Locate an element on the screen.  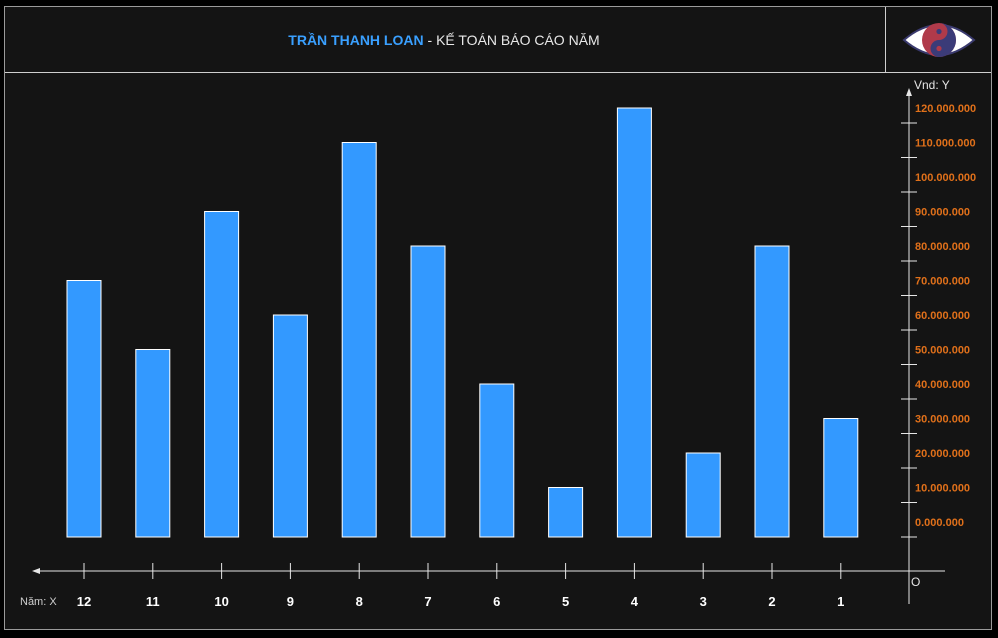
y-tick-label: 60.000.000 is located at coordinates (942, 316).